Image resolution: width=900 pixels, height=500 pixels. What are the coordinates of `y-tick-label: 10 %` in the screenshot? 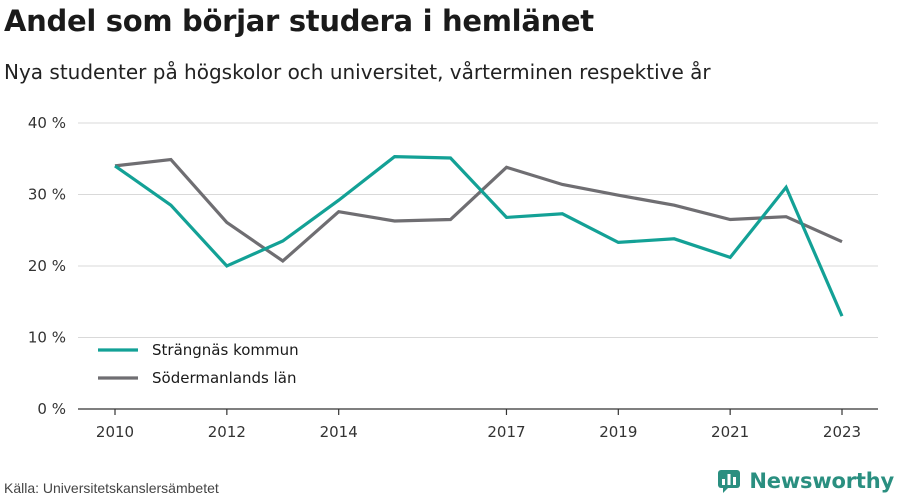 It's located at (47, 338).